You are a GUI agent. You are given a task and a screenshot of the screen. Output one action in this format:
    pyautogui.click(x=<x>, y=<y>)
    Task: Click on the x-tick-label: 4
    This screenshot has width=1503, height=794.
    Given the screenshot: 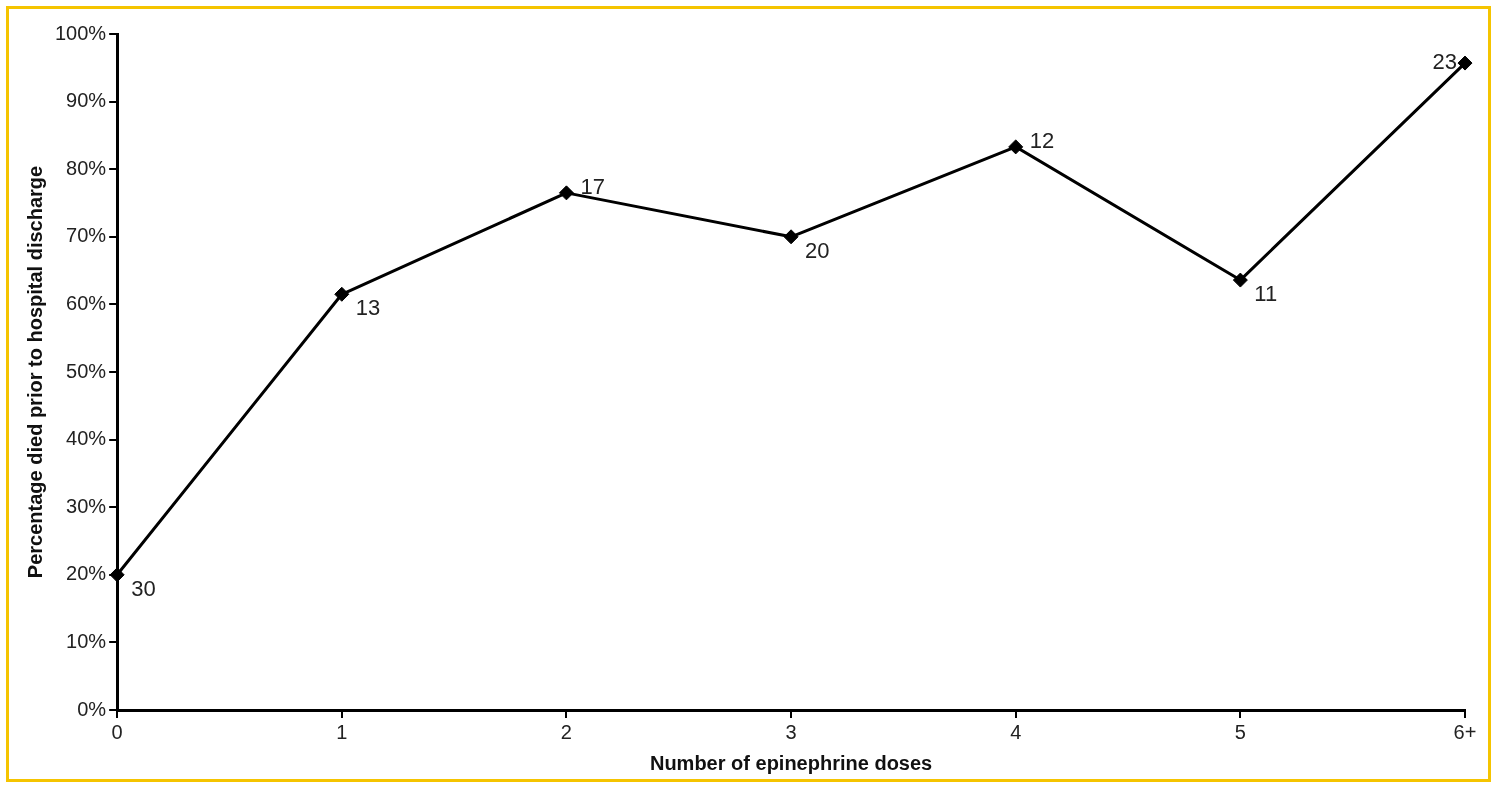 What is the action you would take?
    pyautogui.click(x=1016, y=731)
    